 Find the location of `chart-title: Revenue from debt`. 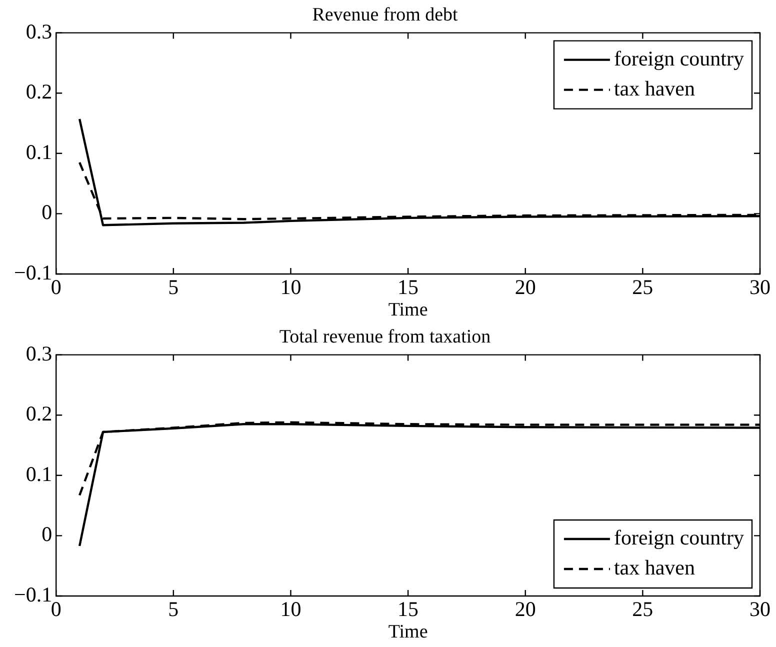

chart-title: Revenue from debt is located at coordinates (385, 15).